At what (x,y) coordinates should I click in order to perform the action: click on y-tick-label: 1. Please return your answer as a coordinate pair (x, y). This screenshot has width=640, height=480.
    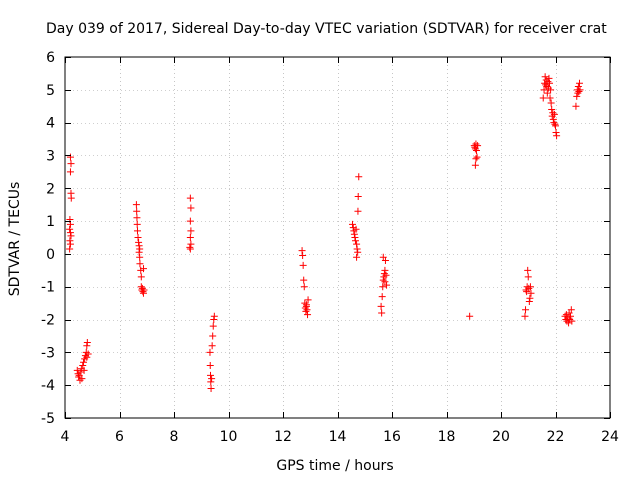
    Looking at the image, I should click on (50, 222).